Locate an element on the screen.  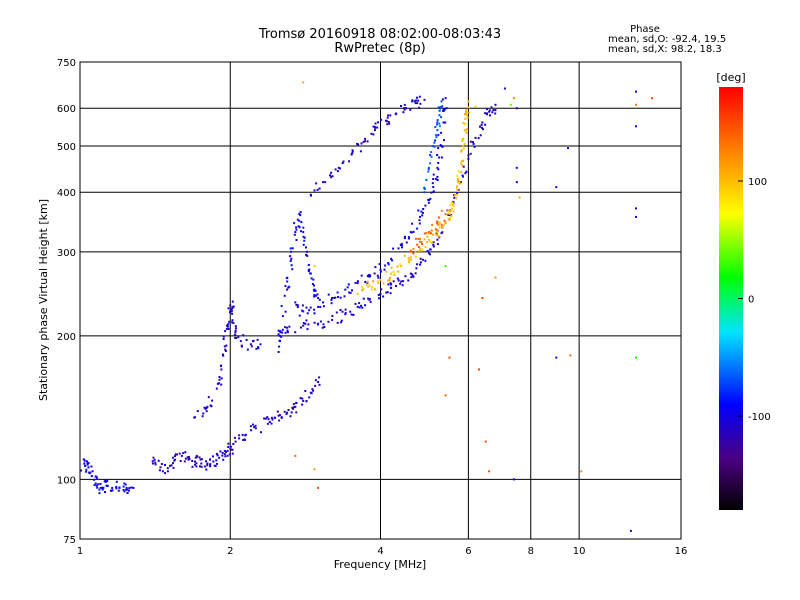
y-tick-label: 200 is located at coordinates (66, 337).